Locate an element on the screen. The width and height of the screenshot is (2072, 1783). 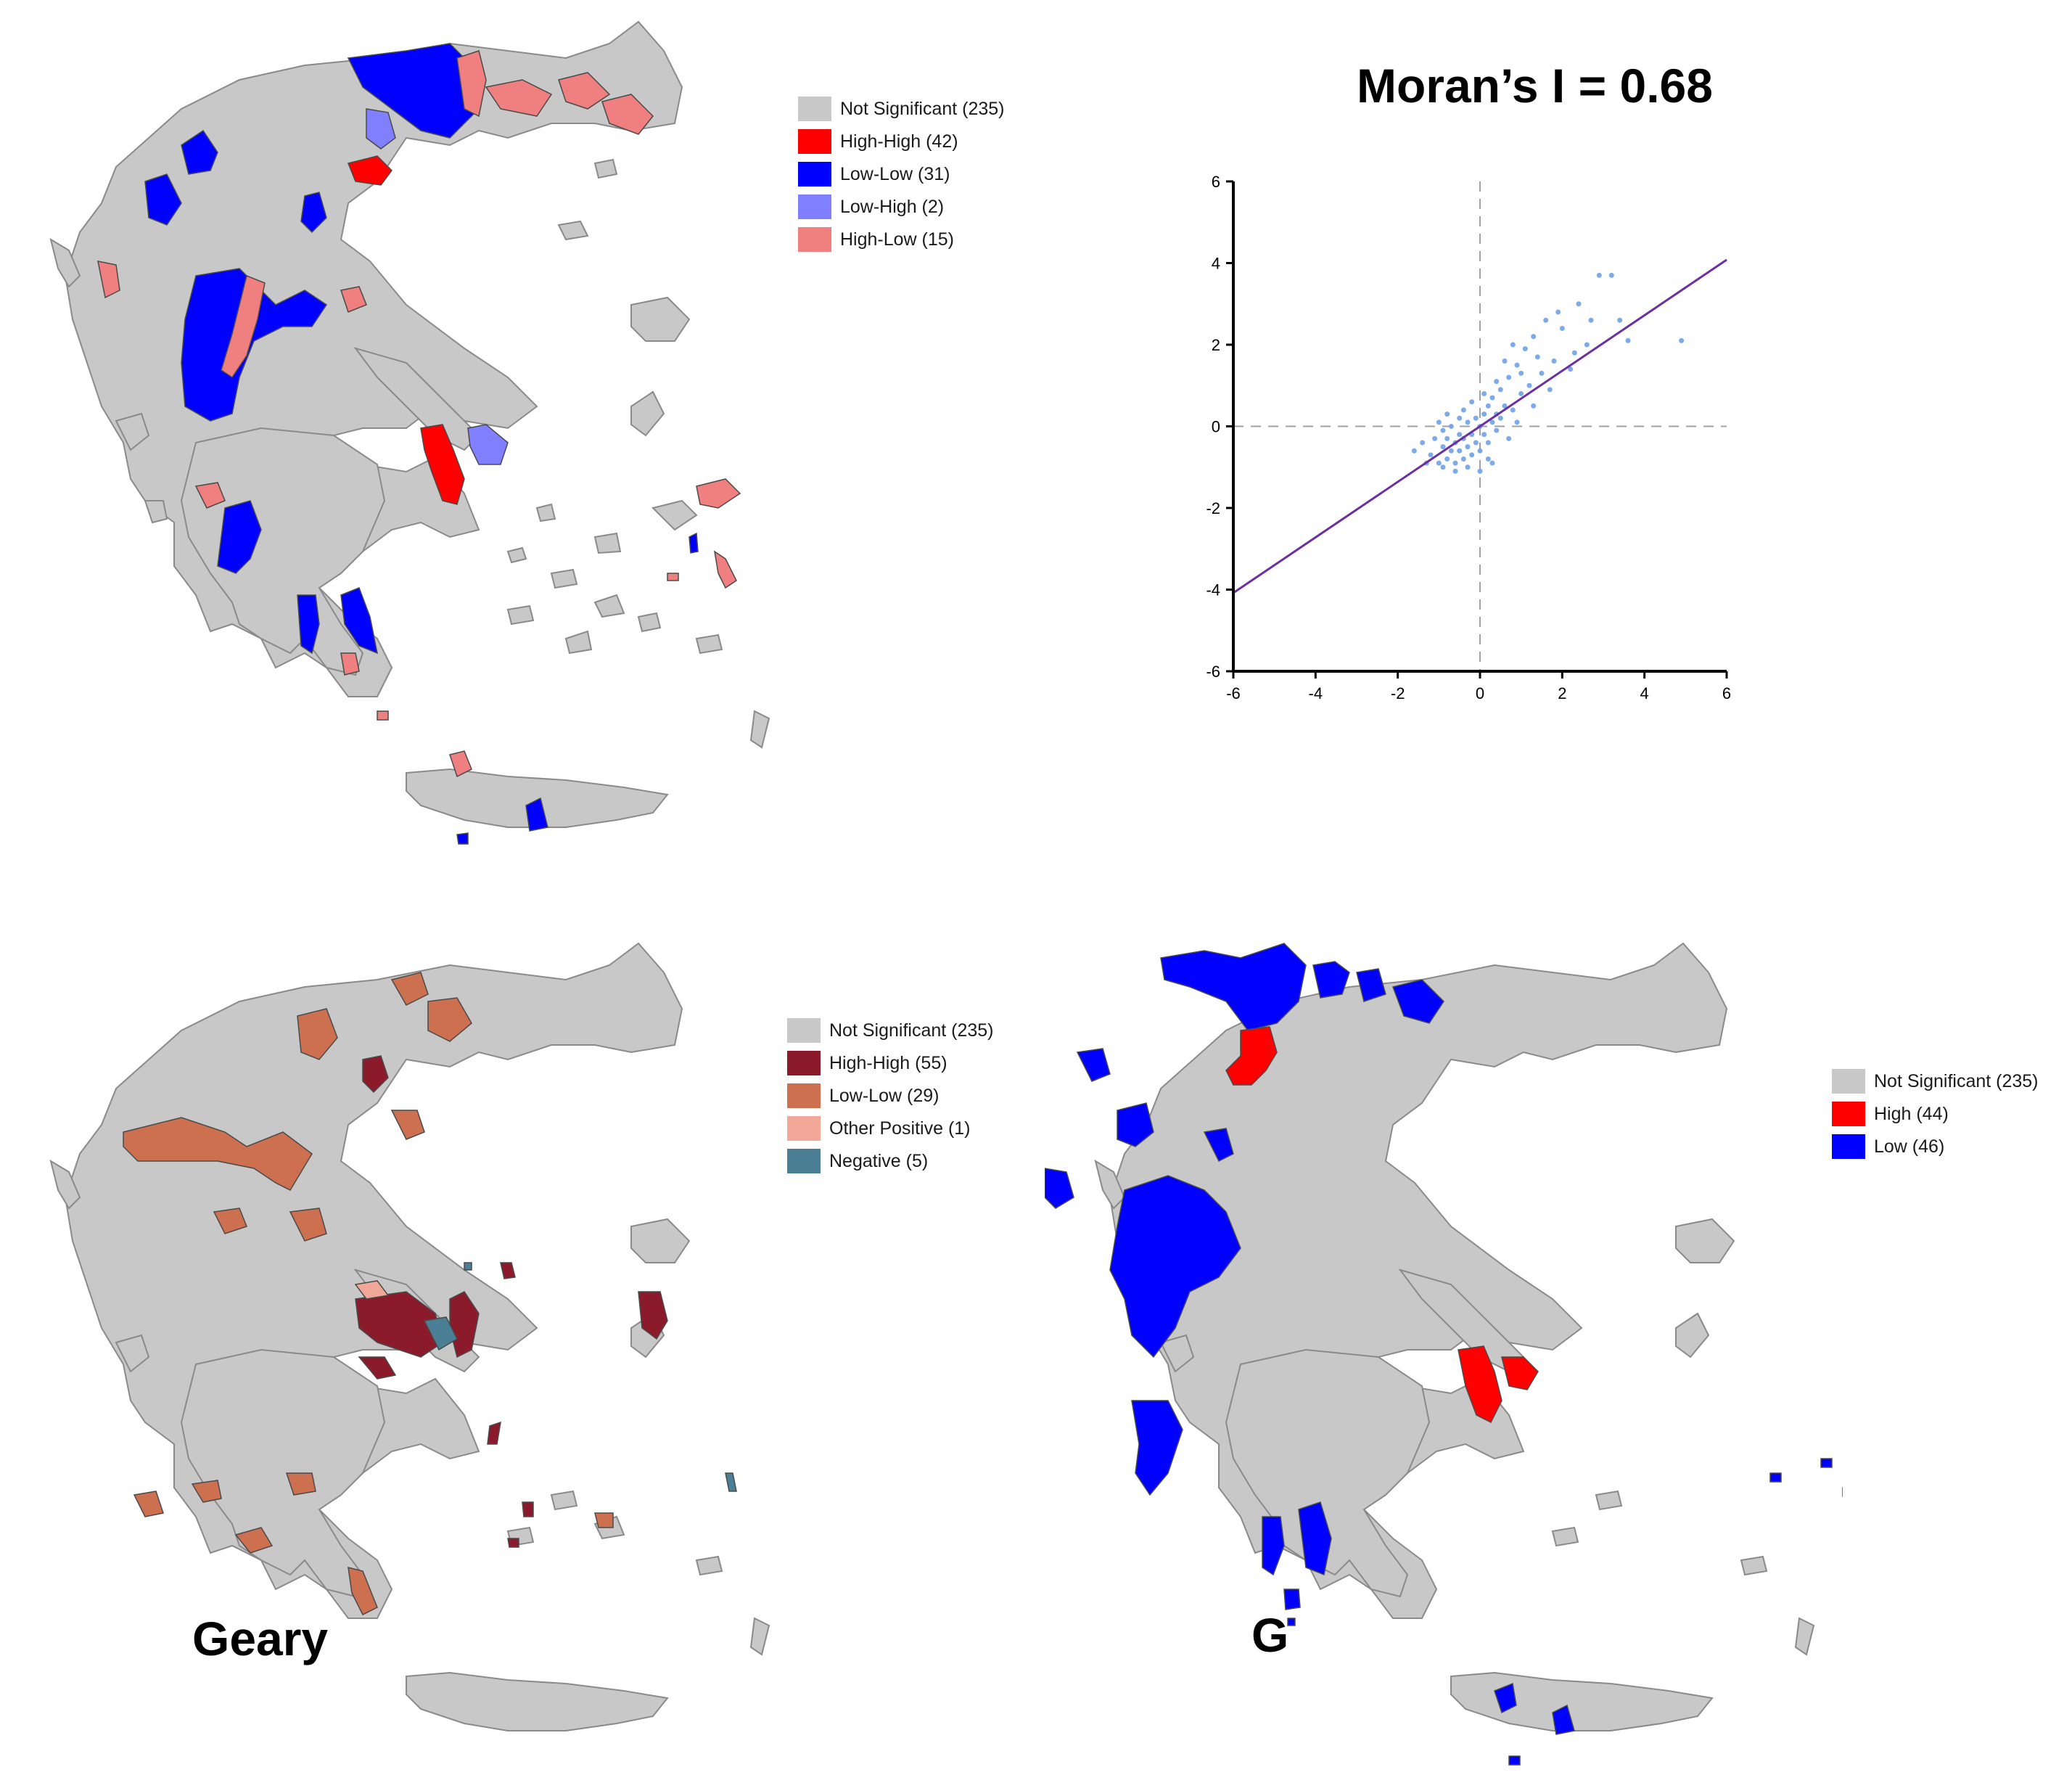
y-tick-label: -4 is located at coordinates (1213, 590).